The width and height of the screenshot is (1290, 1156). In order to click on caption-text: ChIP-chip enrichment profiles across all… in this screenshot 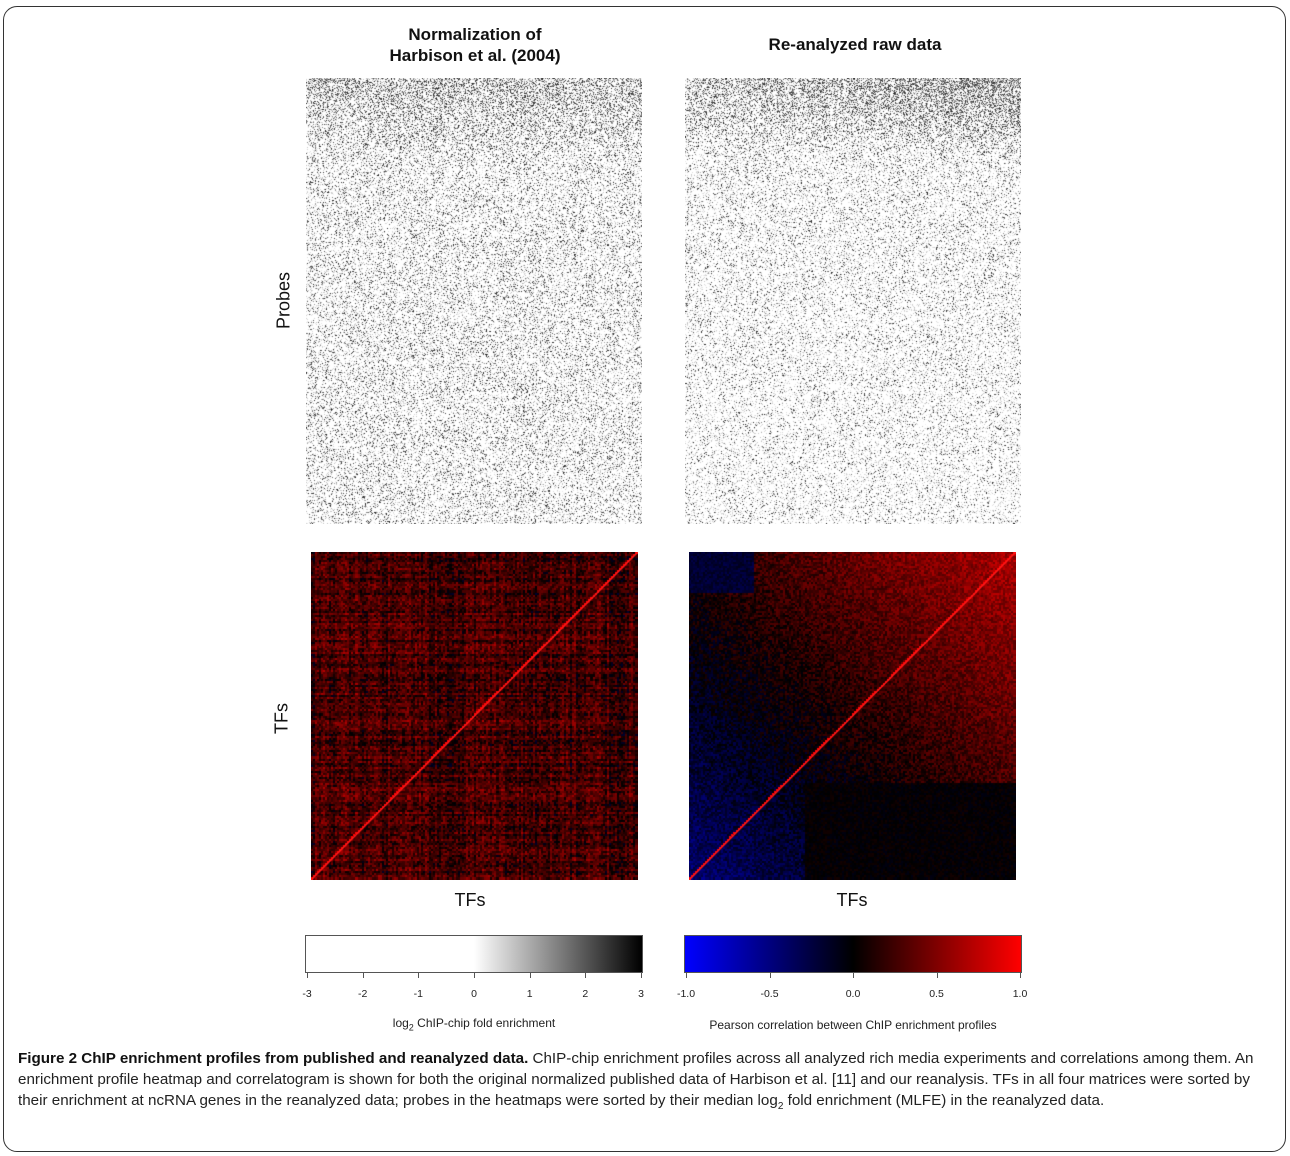, I will do `click(636, 1079)`.